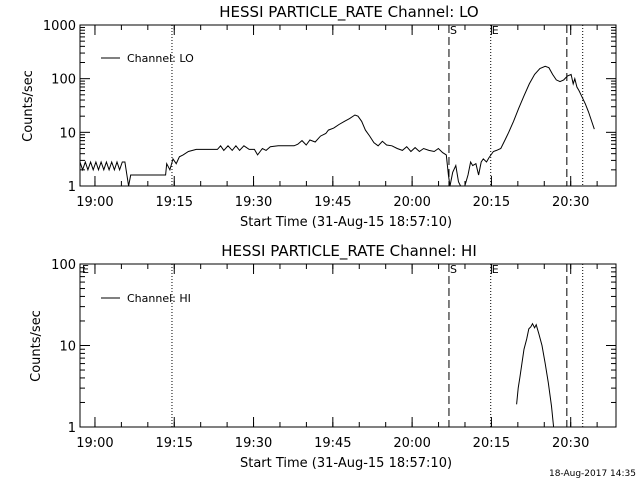 This screenshot has height=480, width=640. What do you see at coordinates (28, 106) in the screenshot?
I see `lo-y-axis-label: Counts/sec` at bounding box center [28, 106].